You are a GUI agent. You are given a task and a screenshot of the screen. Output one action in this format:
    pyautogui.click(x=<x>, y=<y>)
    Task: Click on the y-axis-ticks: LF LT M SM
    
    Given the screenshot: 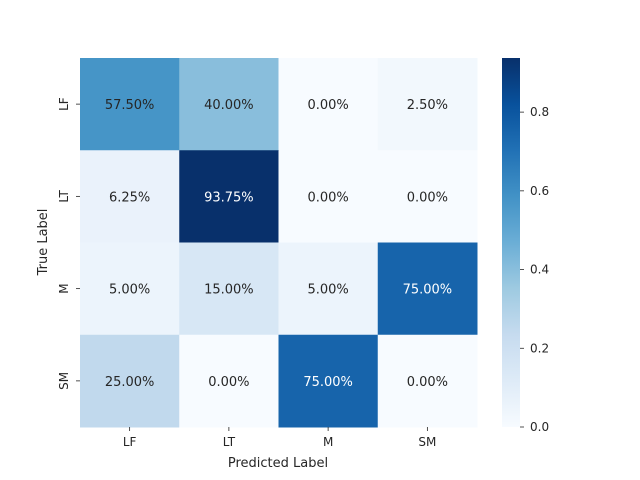 What is the action you would take?
    pyautogui.click(x=68, y=243)
    